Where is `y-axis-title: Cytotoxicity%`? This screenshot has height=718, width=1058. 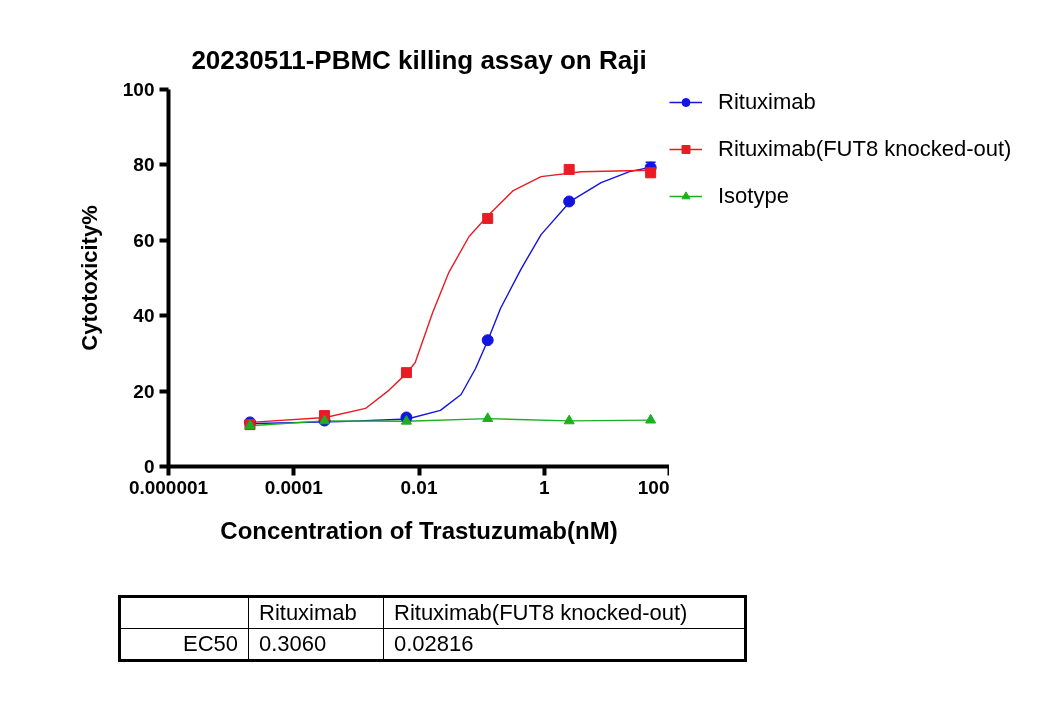
y-axis-title: Cytotoxicity% is located at coordinates (89, 278).